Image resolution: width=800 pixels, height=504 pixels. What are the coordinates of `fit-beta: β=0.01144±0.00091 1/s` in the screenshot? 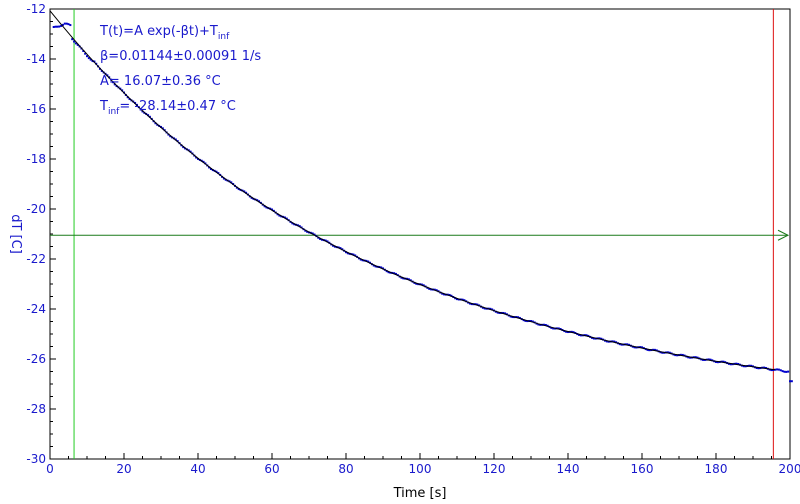 It's located at (180, 56).